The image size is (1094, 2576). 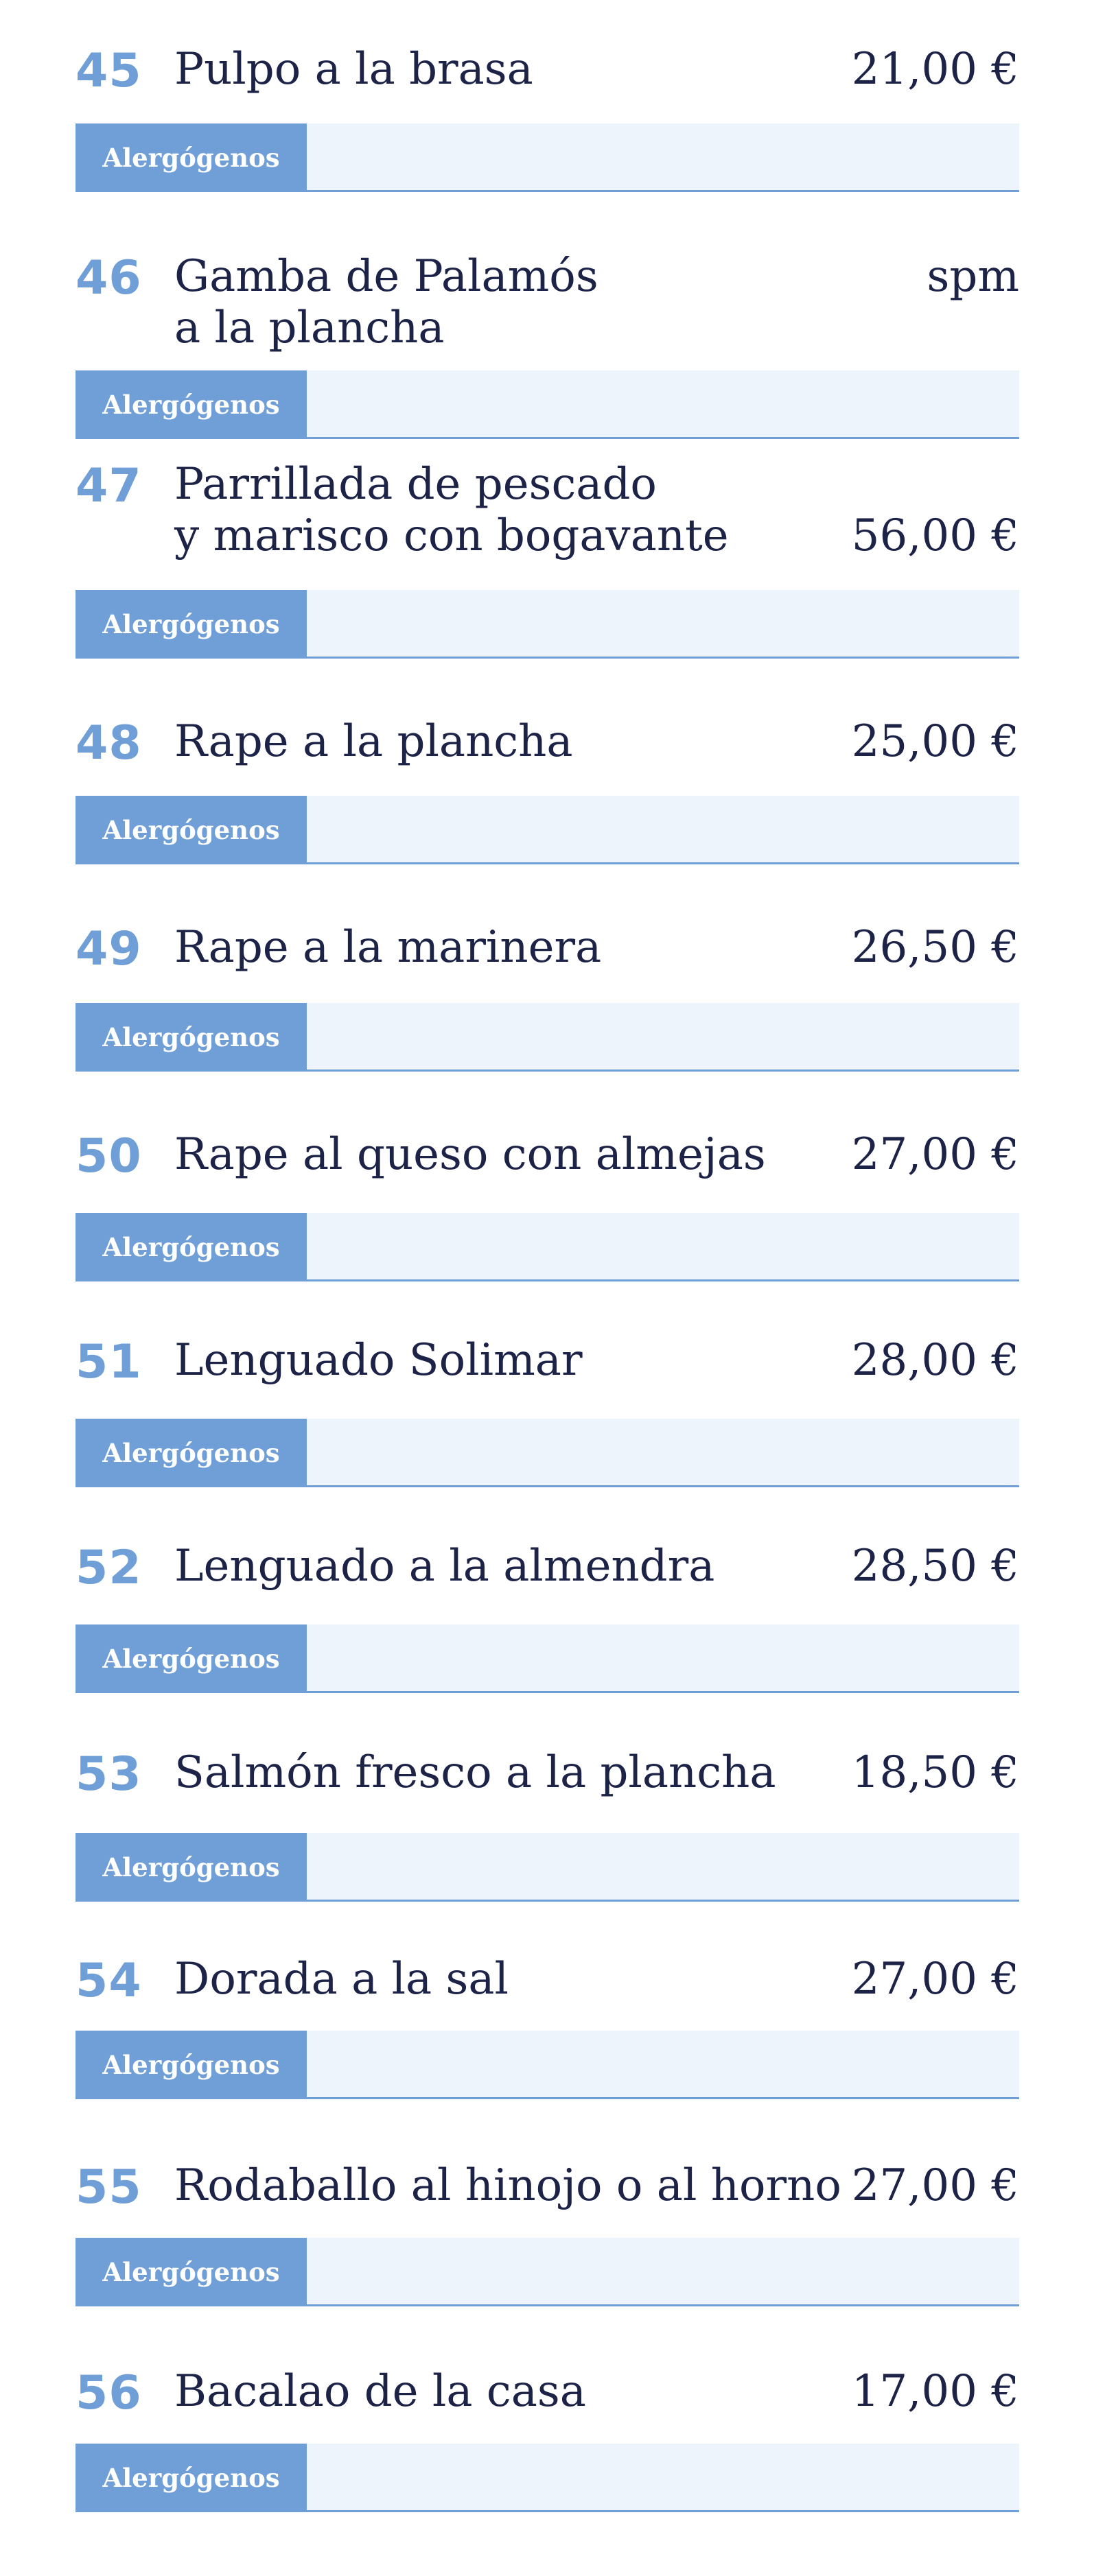 I want to click on item-name-line: Bacalao de la casa, so click(x=380, y=2391).